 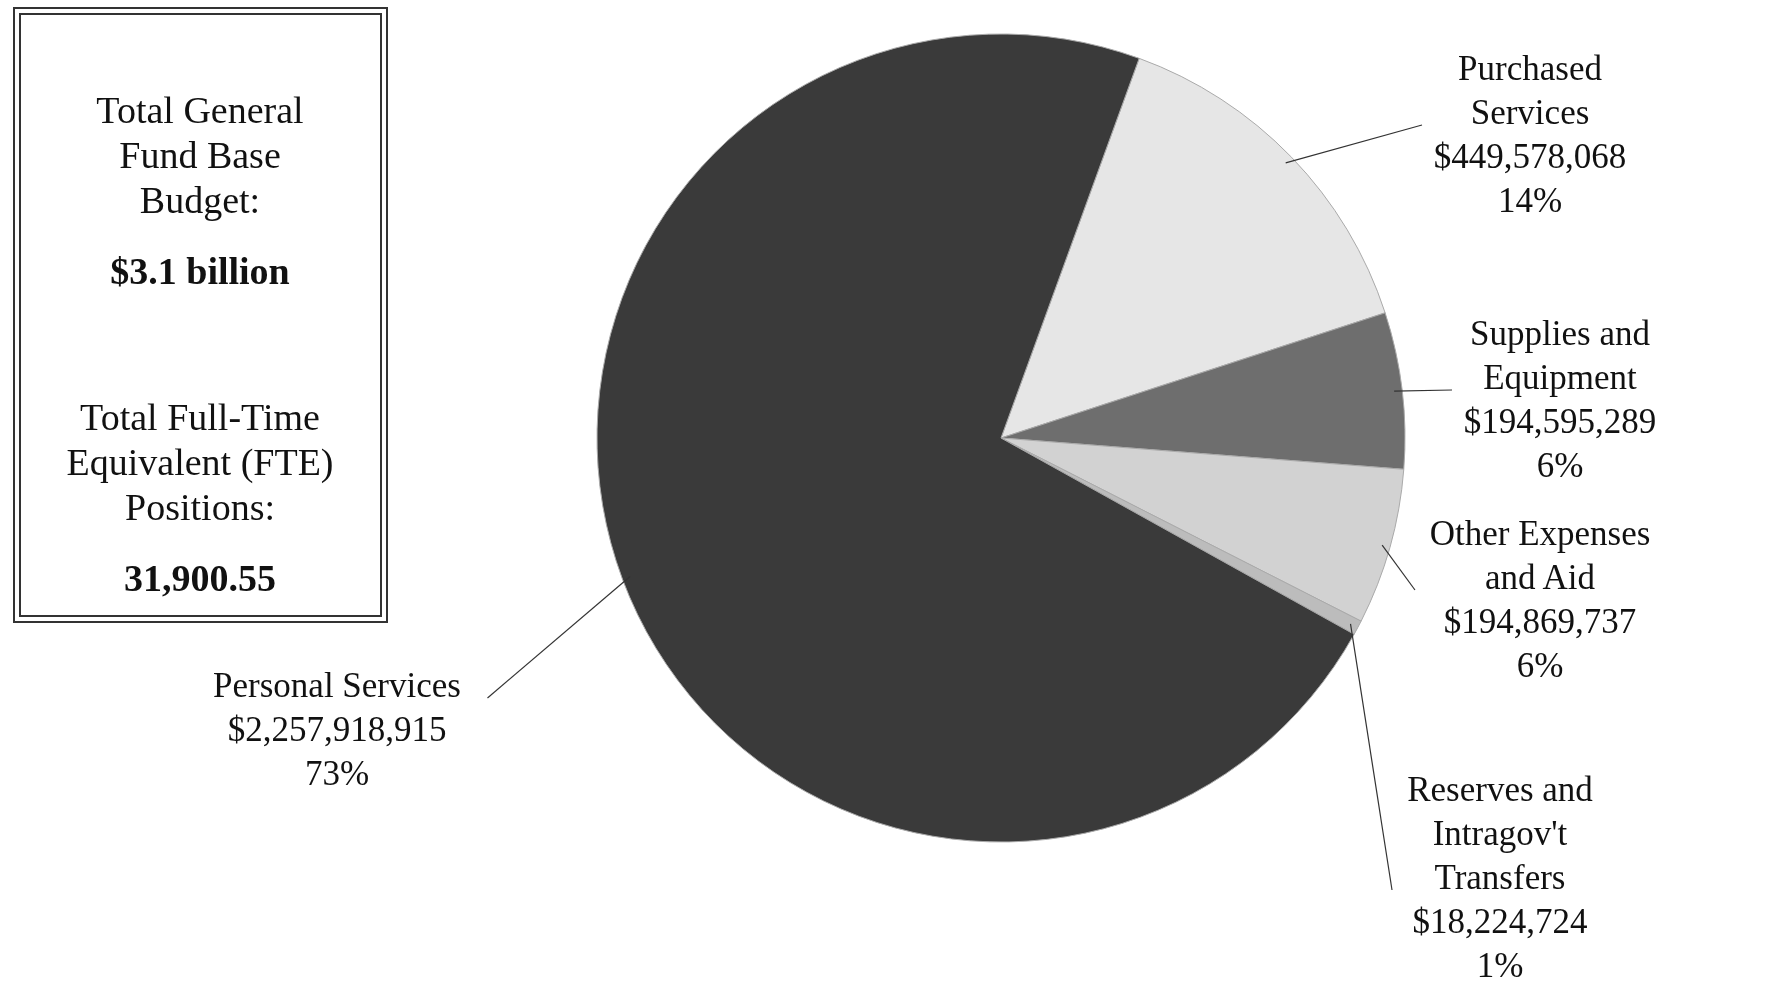 What do you see at coordinates (1560, 355) in the screenshot?
I see `slice-label: Supplies and Equipment` at bounding box center [1560, 355].